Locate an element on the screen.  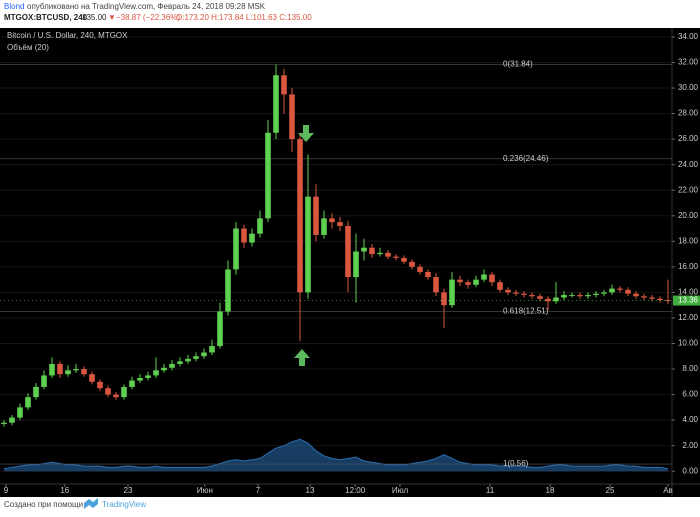
y-tick-label: 10.00 is located at coordinates (688, 343).